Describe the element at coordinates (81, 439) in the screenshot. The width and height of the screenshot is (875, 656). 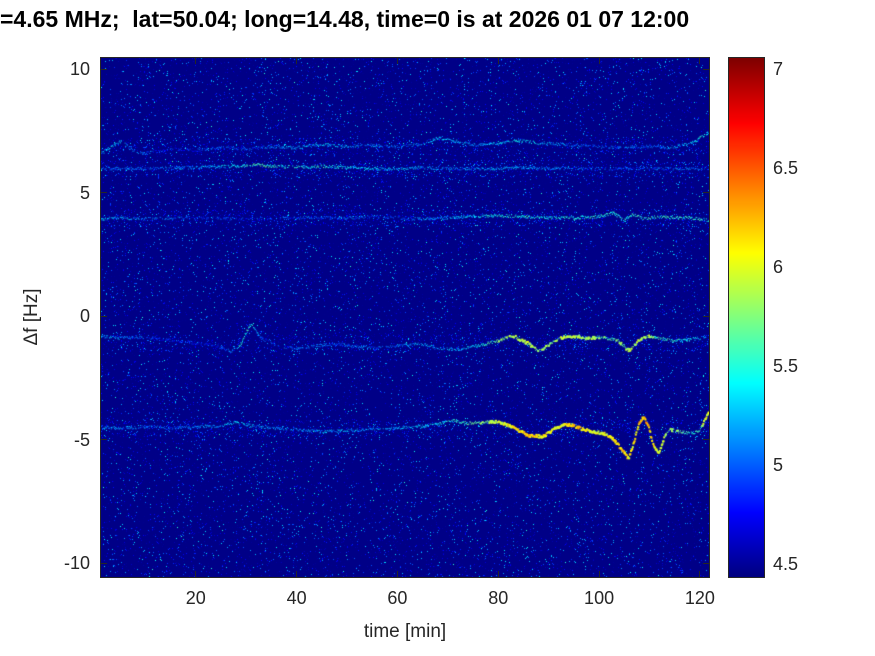
I see `y-tick-label: -5` at that location.